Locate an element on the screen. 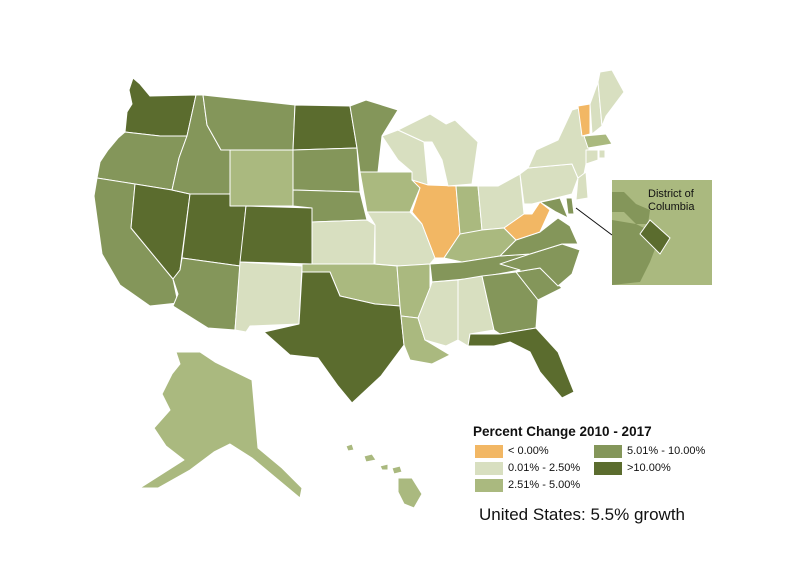  state-NM is located at coordinates (268, 297).